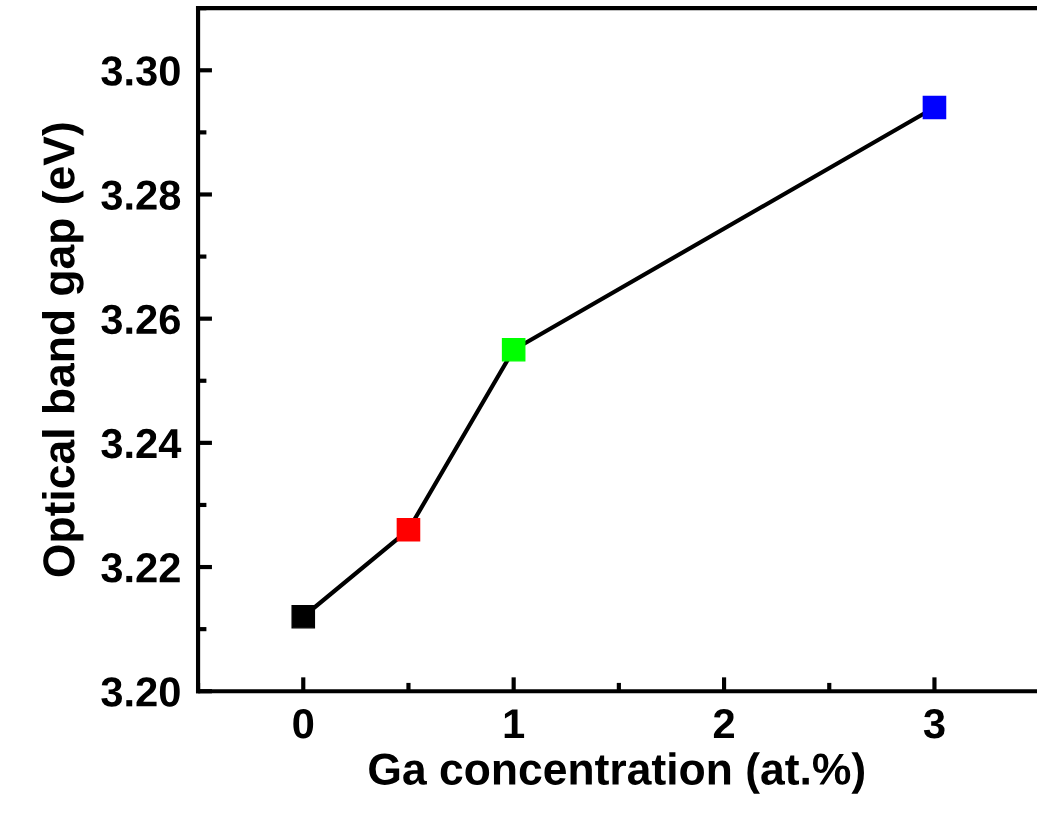 This screenshot has width=1037, height=819. I want to click on y-axis-title: Optical band gap (eV), so click(63, 350).